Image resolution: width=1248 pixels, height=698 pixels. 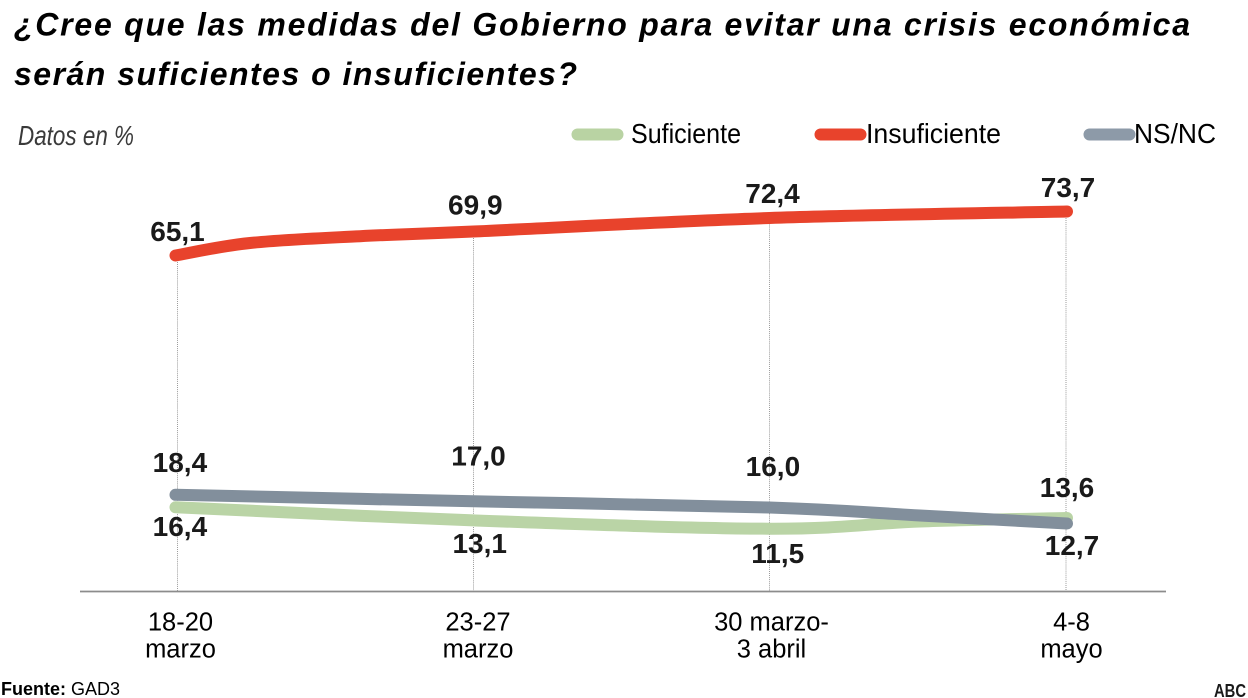 I want to click on svg-text: 73,7, so click(x=1068, y=187).